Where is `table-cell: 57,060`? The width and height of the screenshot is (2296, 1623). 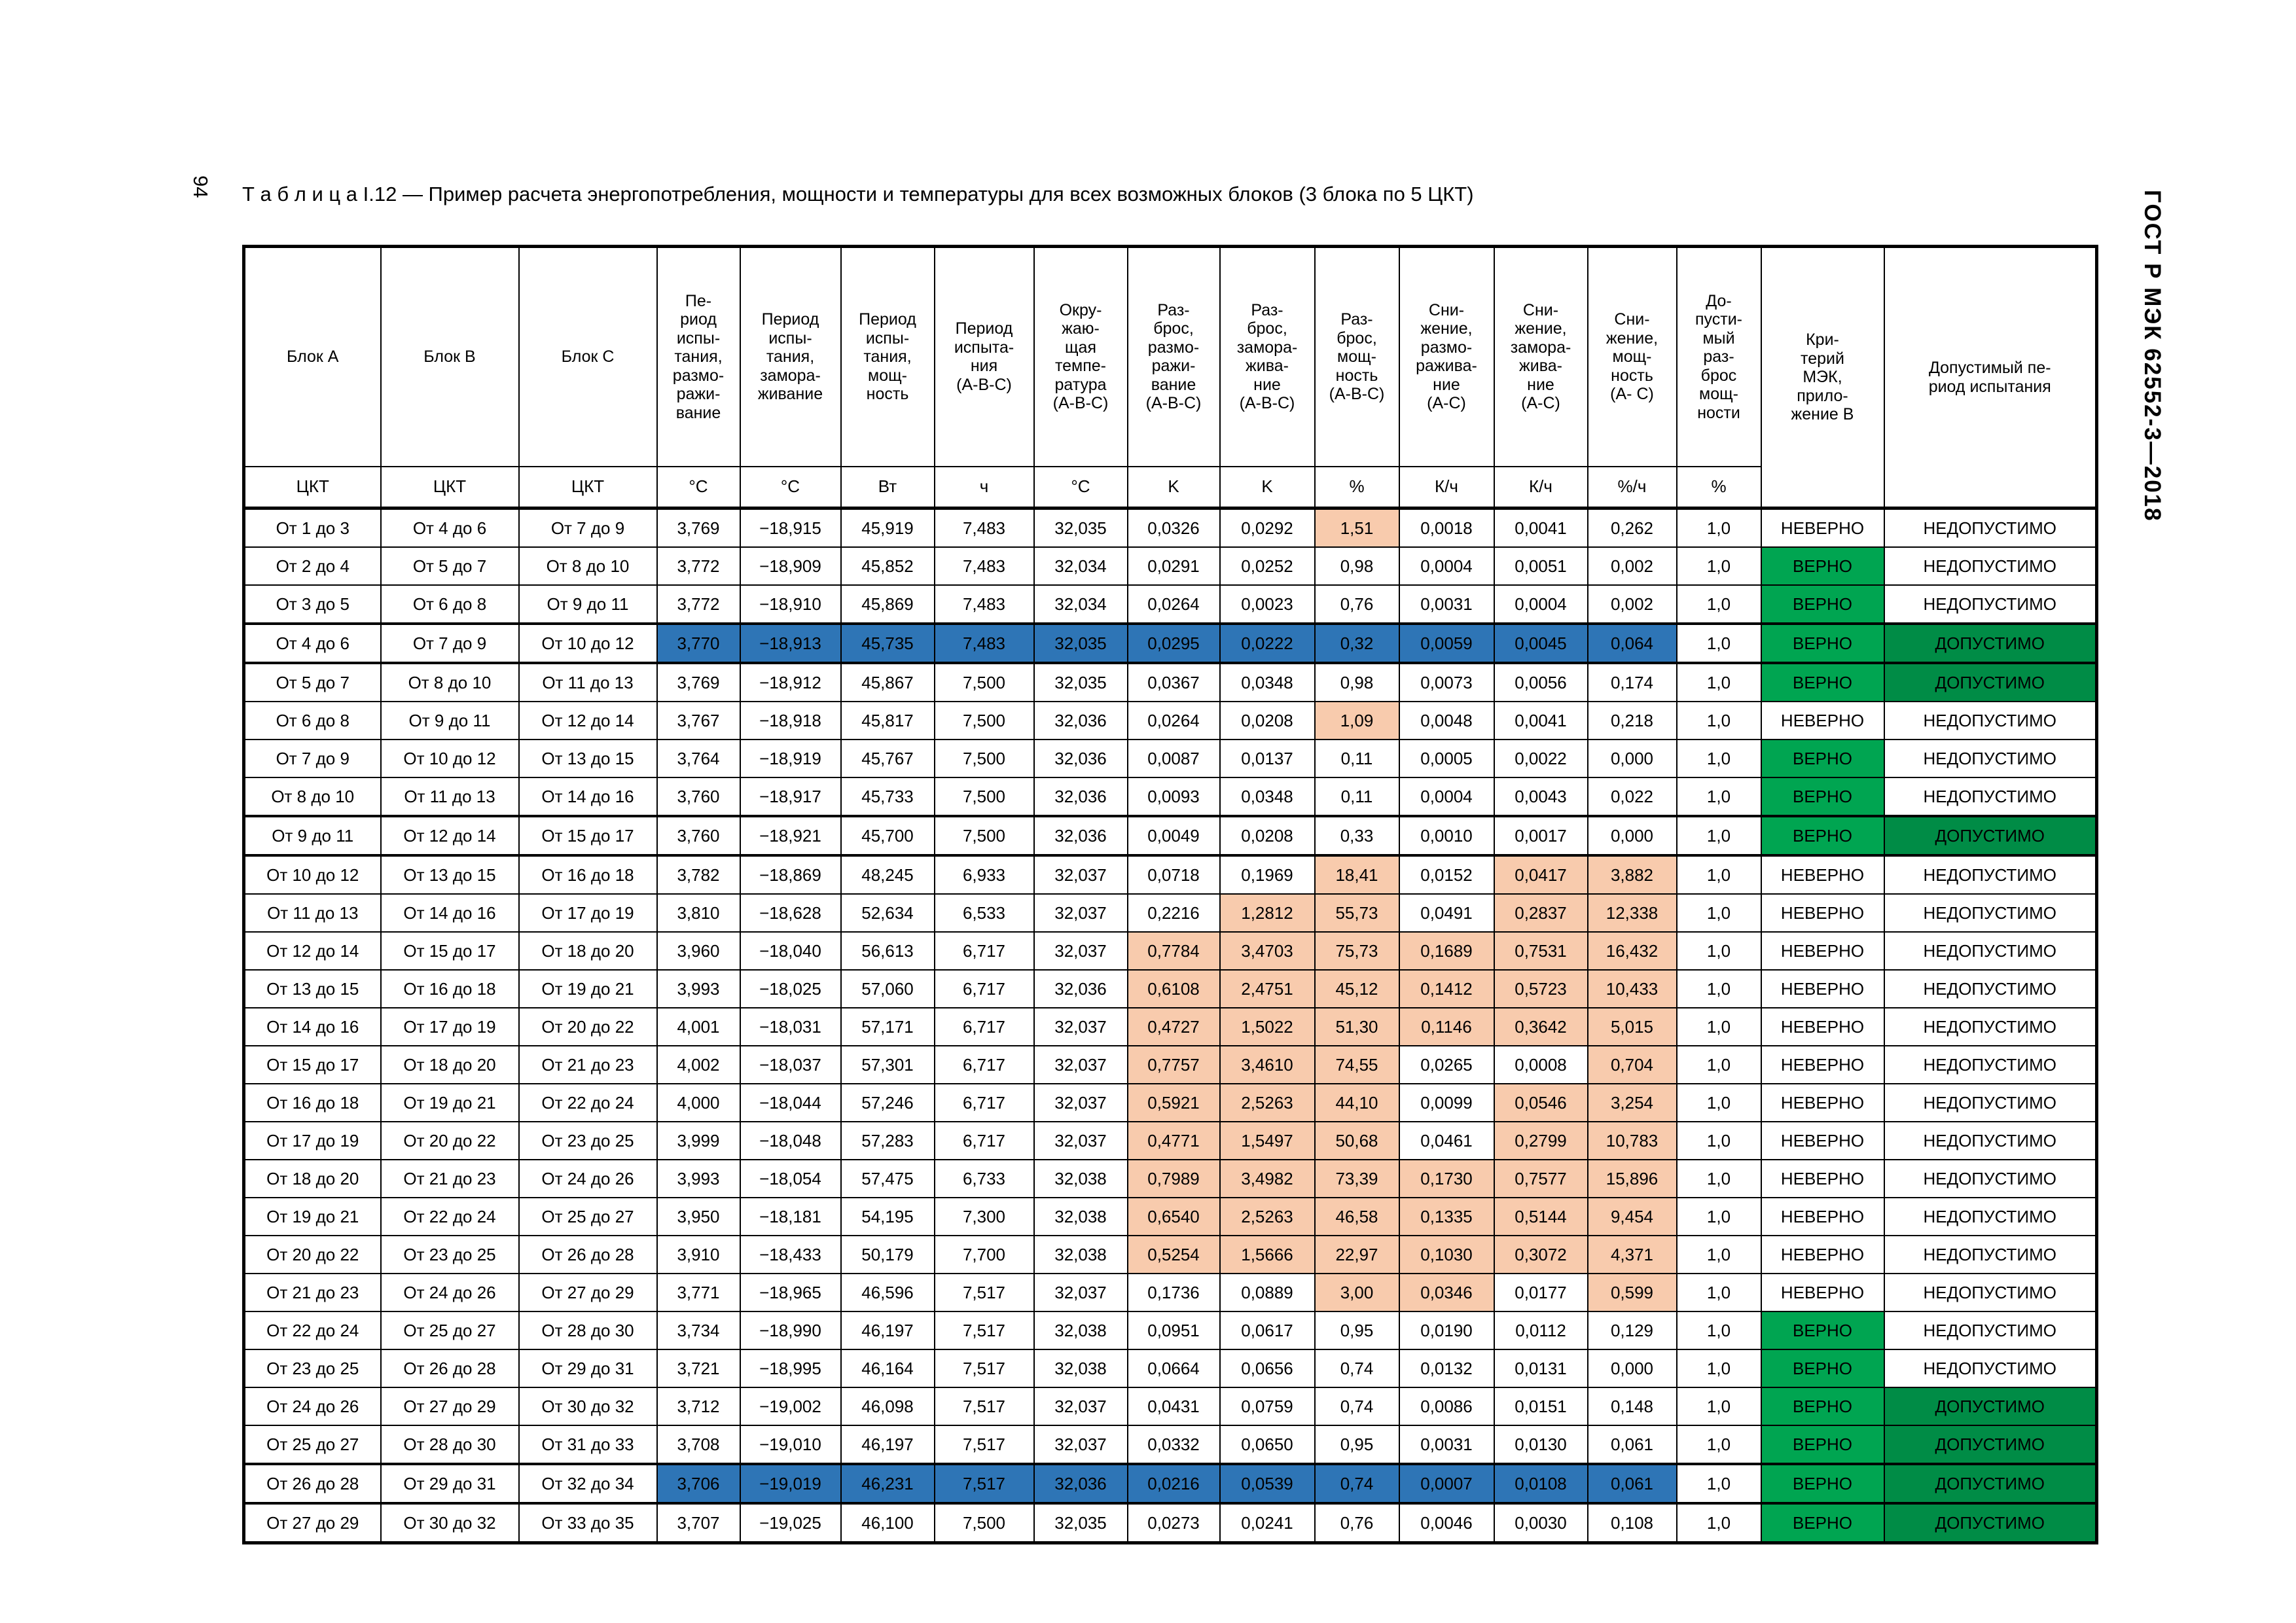 table-cell: 57,060 is located at coordinates (887, 988).